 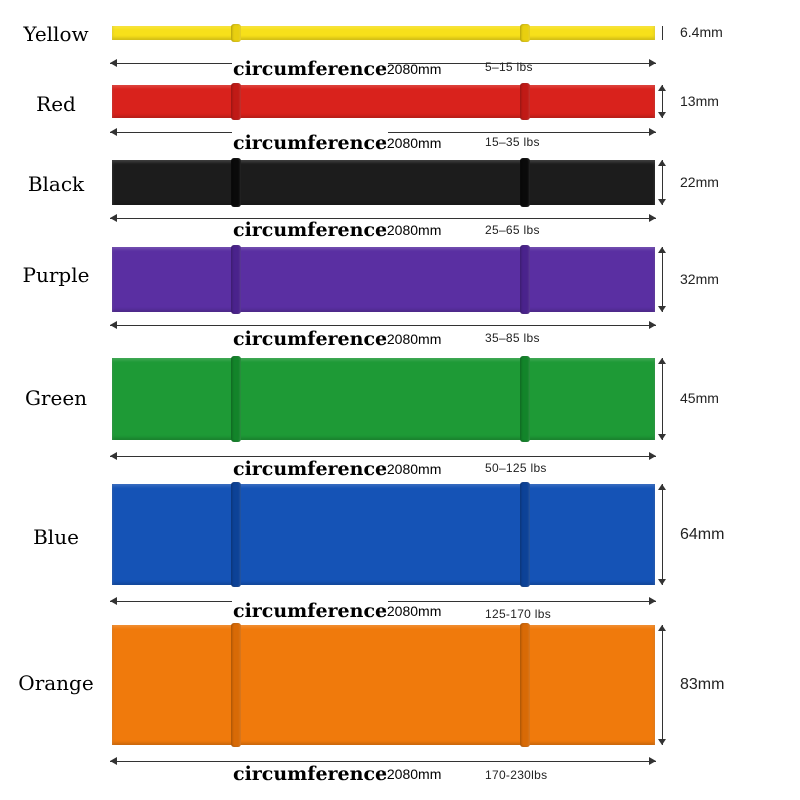 I want to click on width-label-red: 13mm, so click(x=699, y=100).